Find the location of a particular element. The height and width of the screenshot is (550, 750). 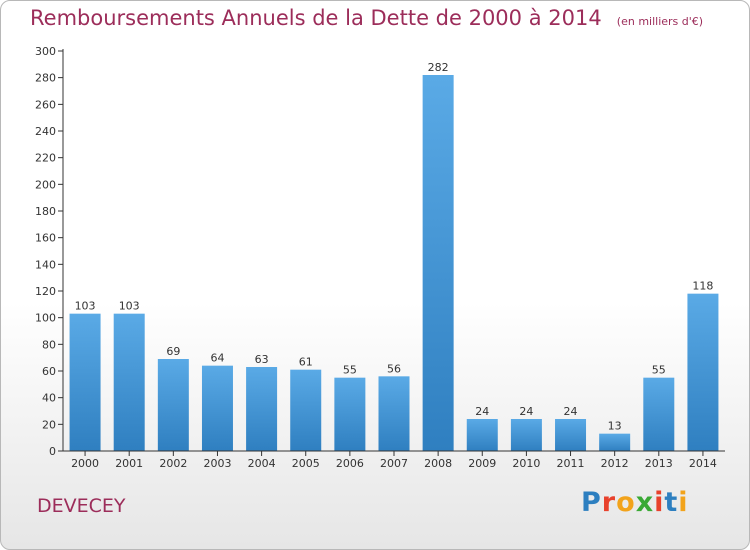

bar-2014 is located at coordinates (703, 372).